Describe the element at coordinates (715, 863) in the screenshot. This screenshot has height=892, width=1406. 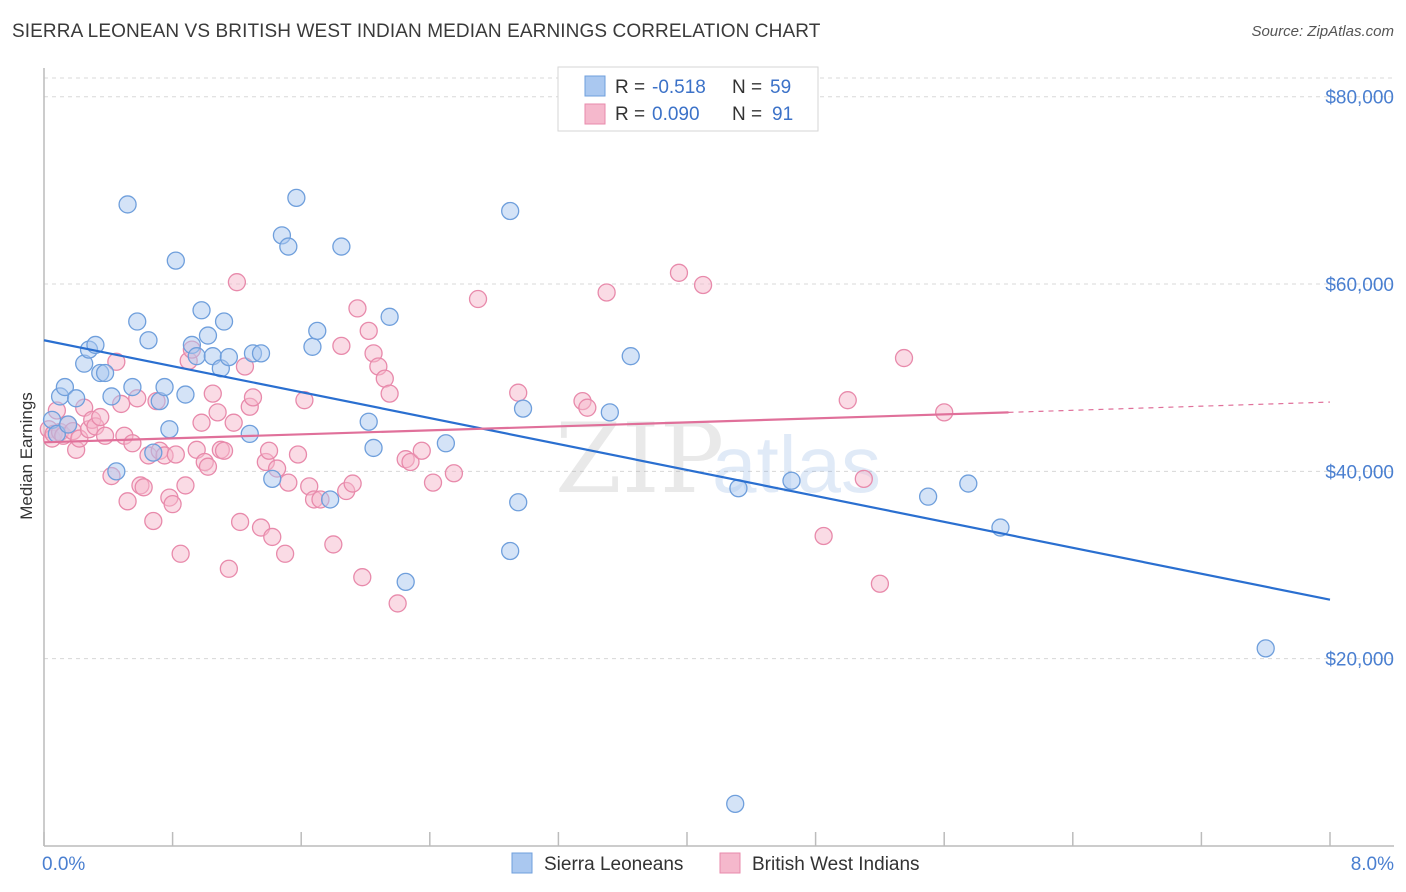
I see `series-legend: Sierra Leoneans British West Indians` at that location.